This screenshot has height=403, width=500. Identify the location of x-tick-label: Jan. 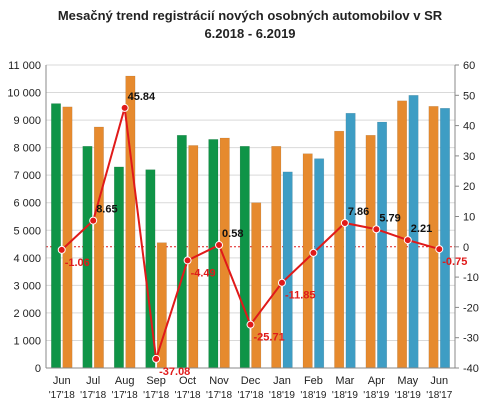
(282, 381).